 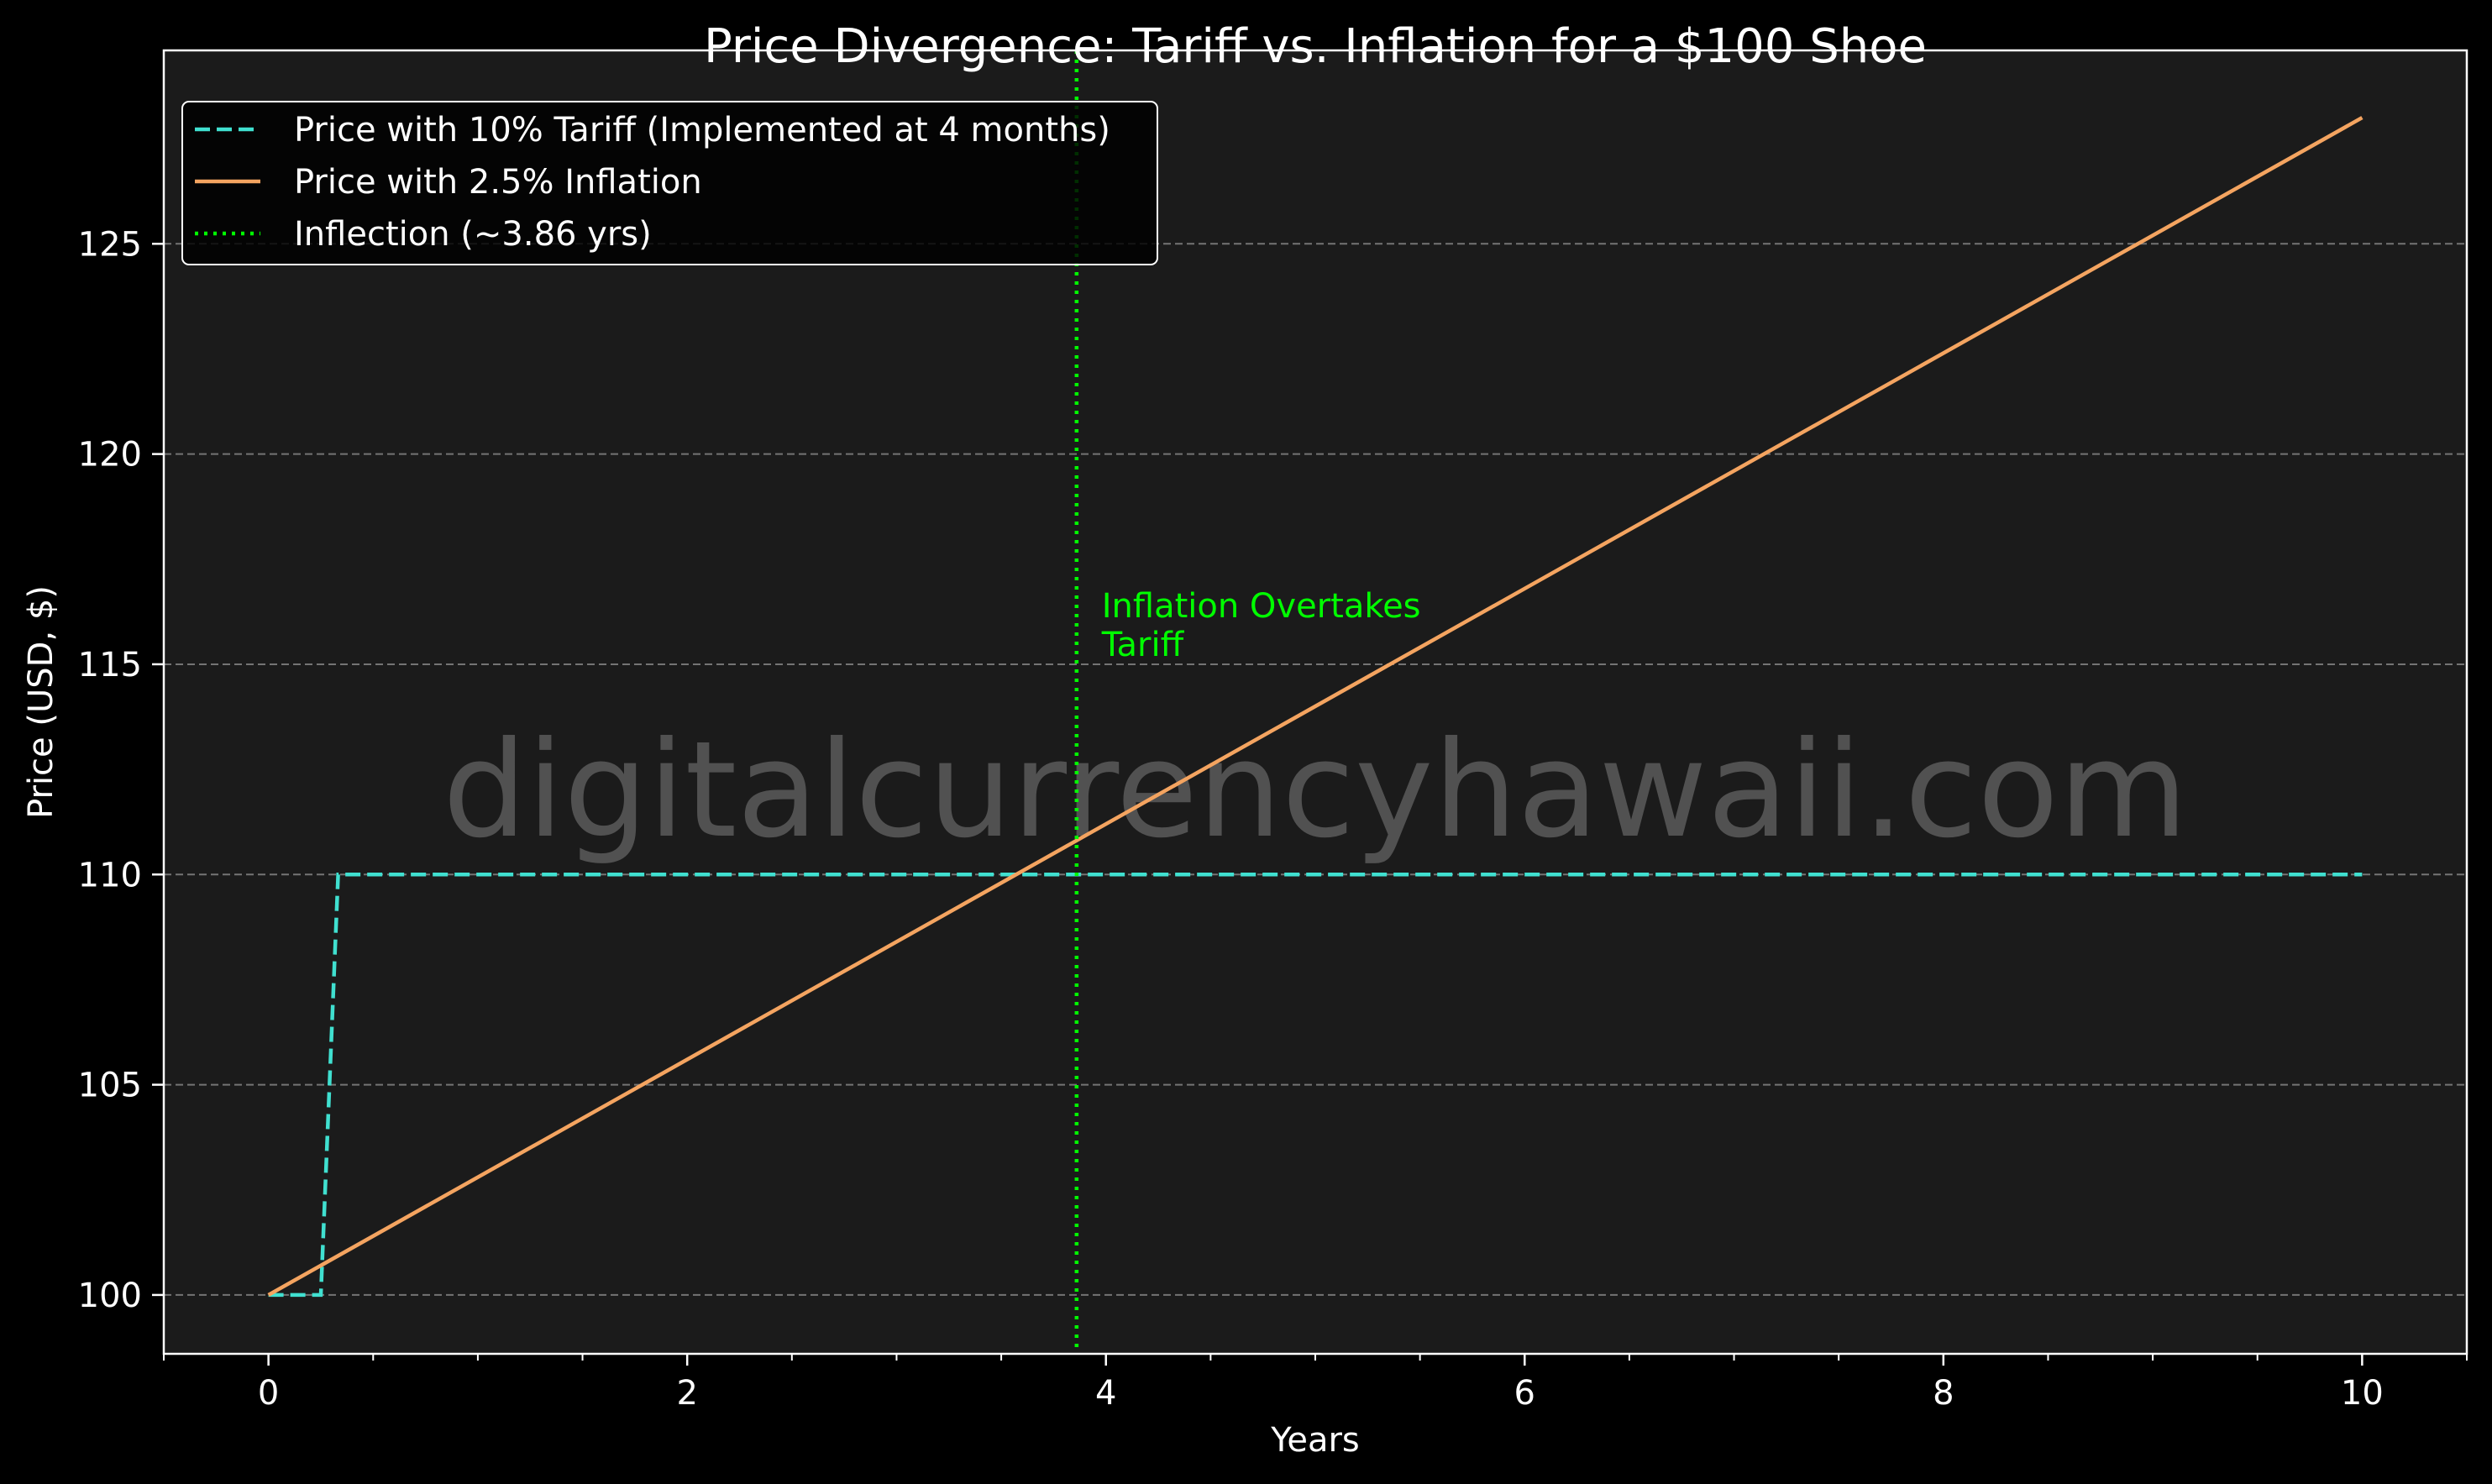 What do you see at coordinates (110, 456) in the screenshot?
I see `y-tick-label: 120` at bounding box center [110, 456].